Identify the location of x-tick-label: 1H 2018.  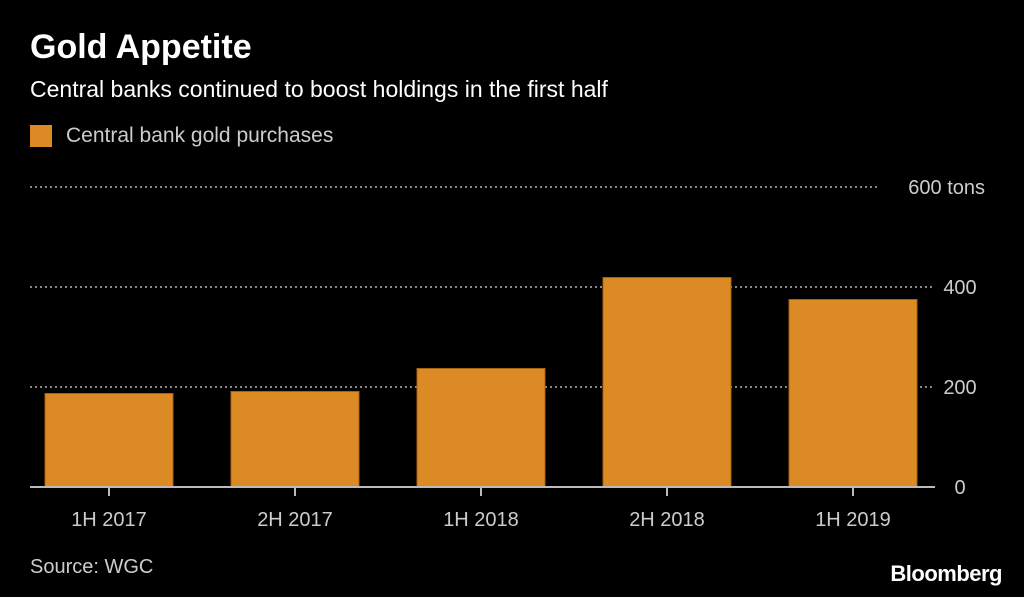
(481, 520).